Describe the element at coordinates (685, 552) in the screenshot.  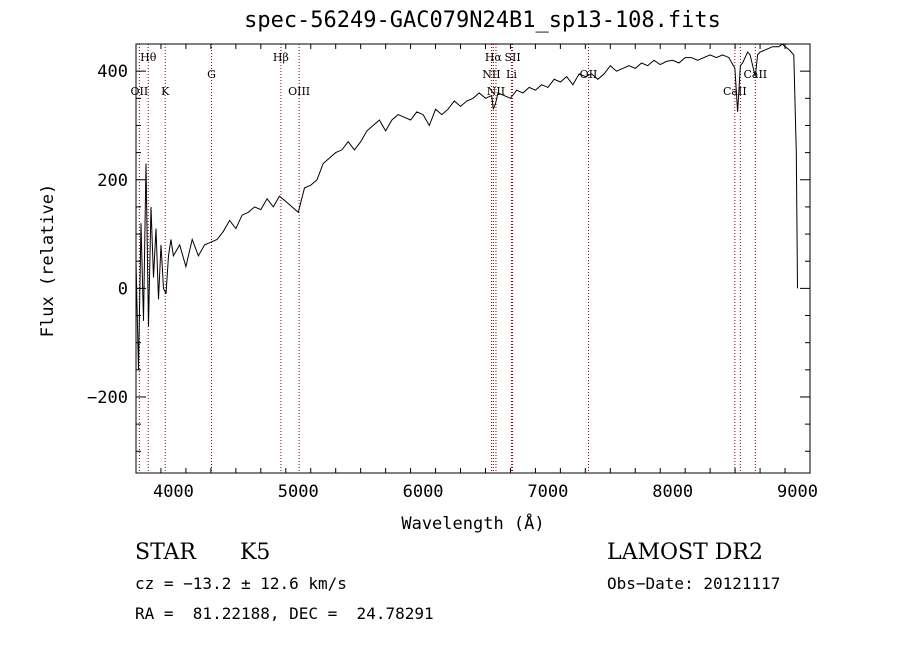
I see `survey-label: LAMOST DR2` at that location.